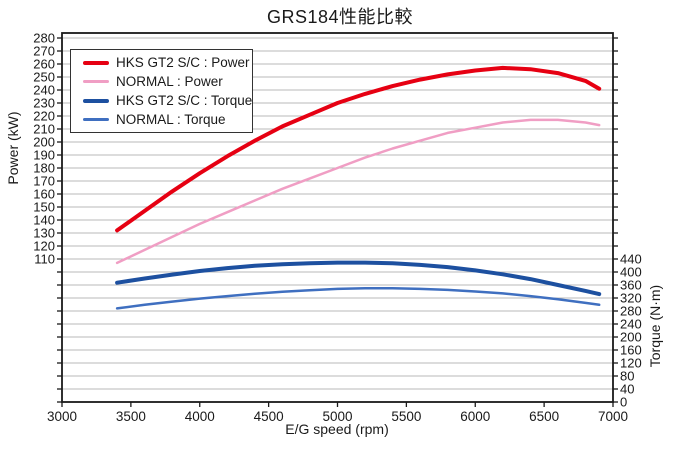 This screenshot has height=456, width=680. Describe the element at coordinates (44, 64) in the screenshot. I see `power-tick-label: 260` at that location.